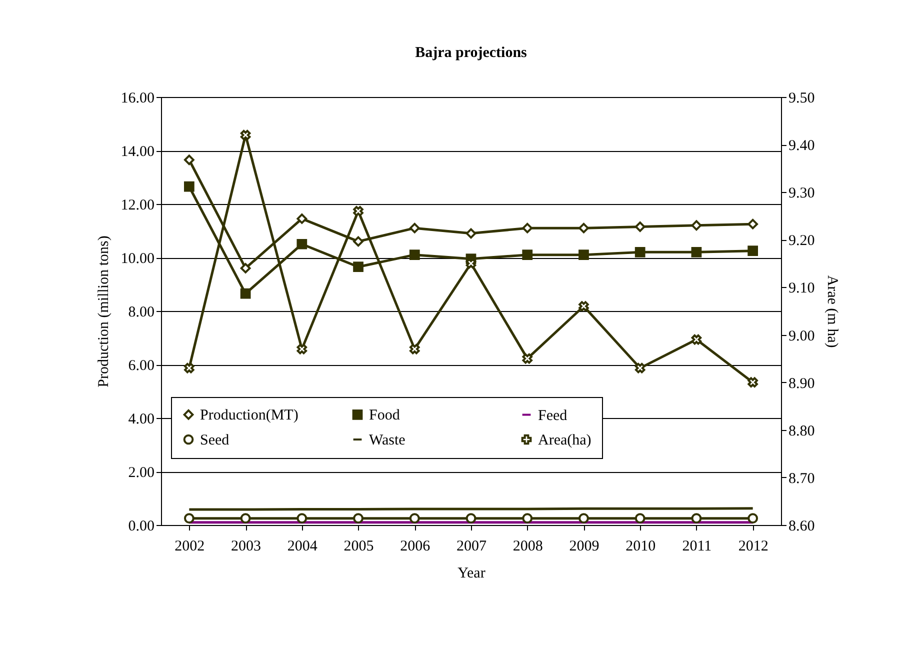 The width and height of the screenshot is (914, 658). Describe the element at coordinates (246, 546) in the screenshot. I see `x-tick-label: 2003` at that location.